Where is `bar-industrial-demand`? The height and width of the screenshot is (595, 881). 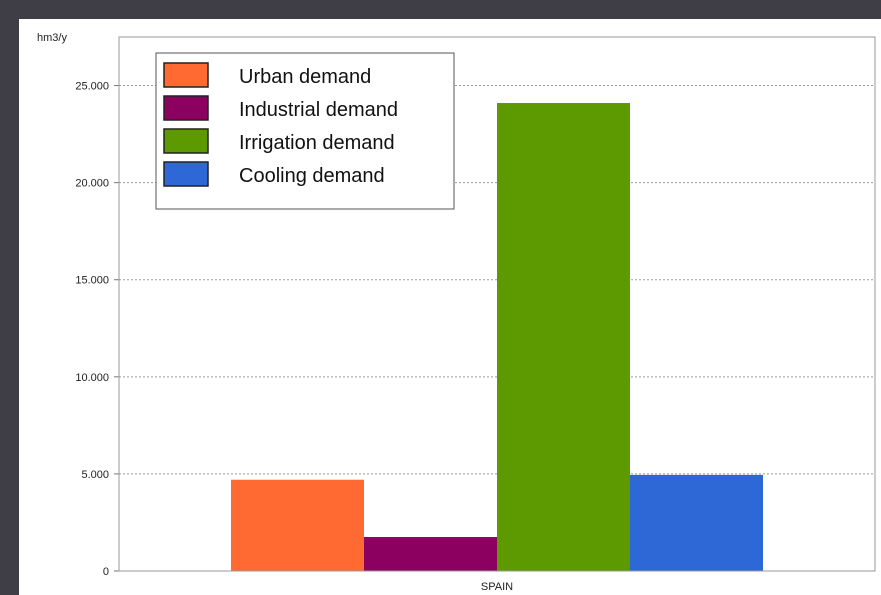
bar-industrial-demand is located at coordinates (430, 554).